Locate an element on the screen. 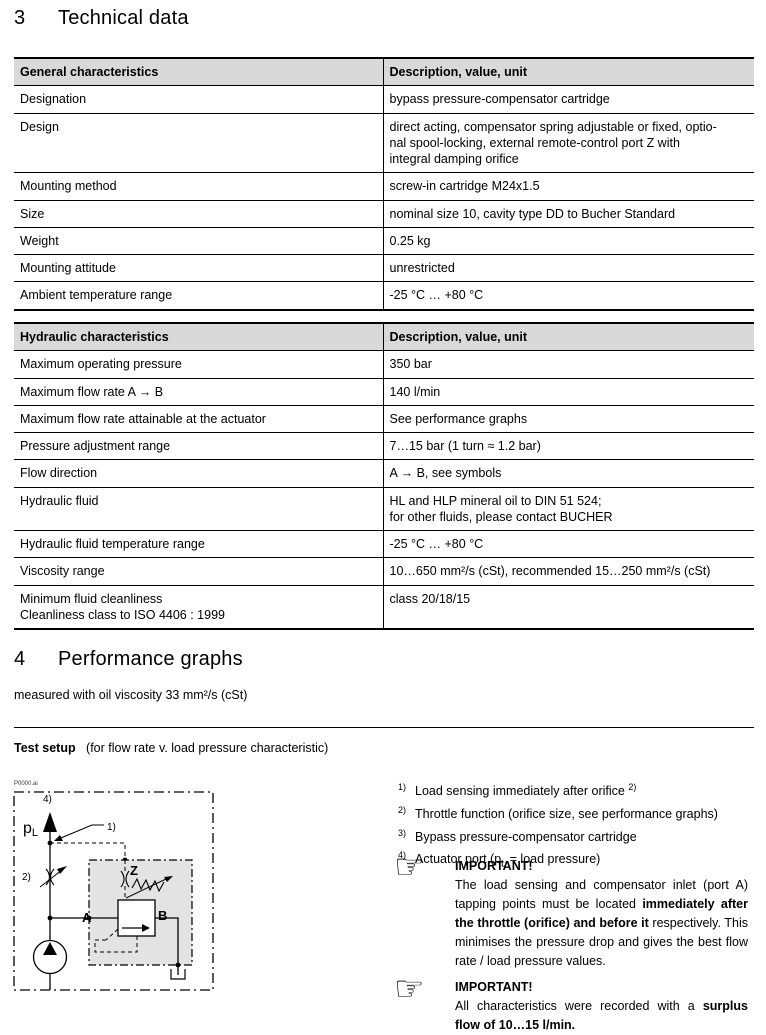  footnote-marker: 2) is located at coordinates (402, 809).